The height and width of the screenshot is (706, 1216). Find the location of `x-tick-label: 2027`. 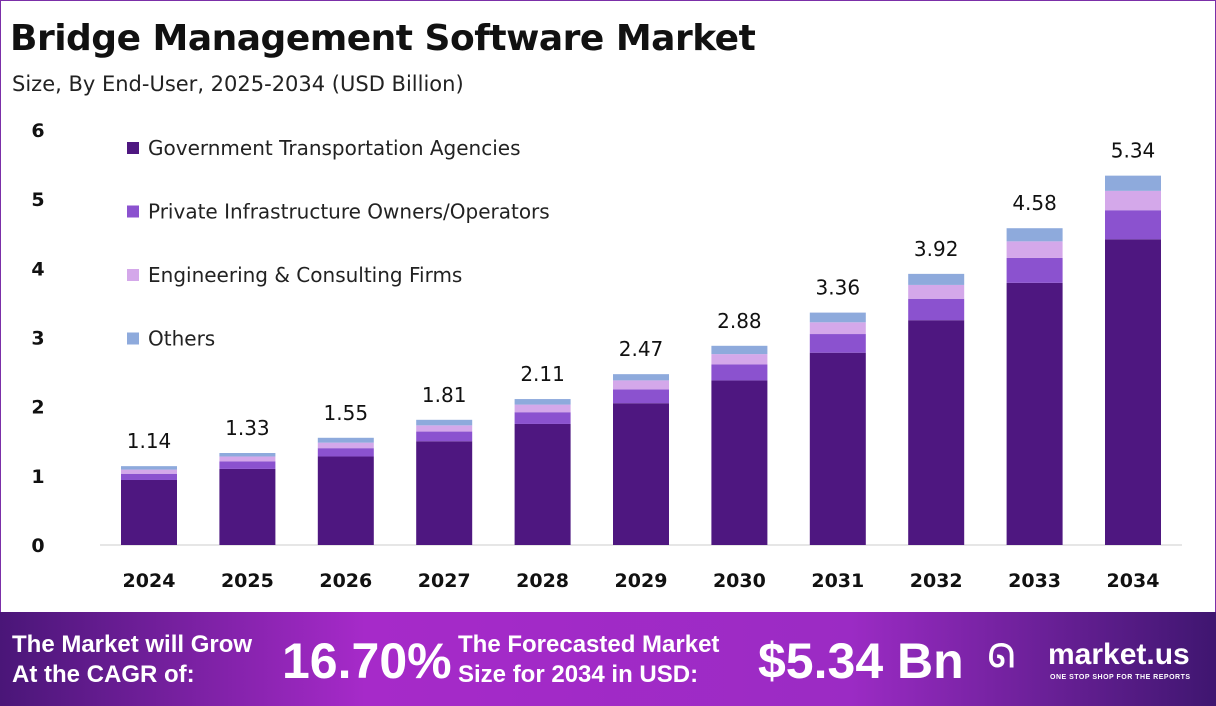

x-tick-label: 2027 is located at coordinates (444, 581).